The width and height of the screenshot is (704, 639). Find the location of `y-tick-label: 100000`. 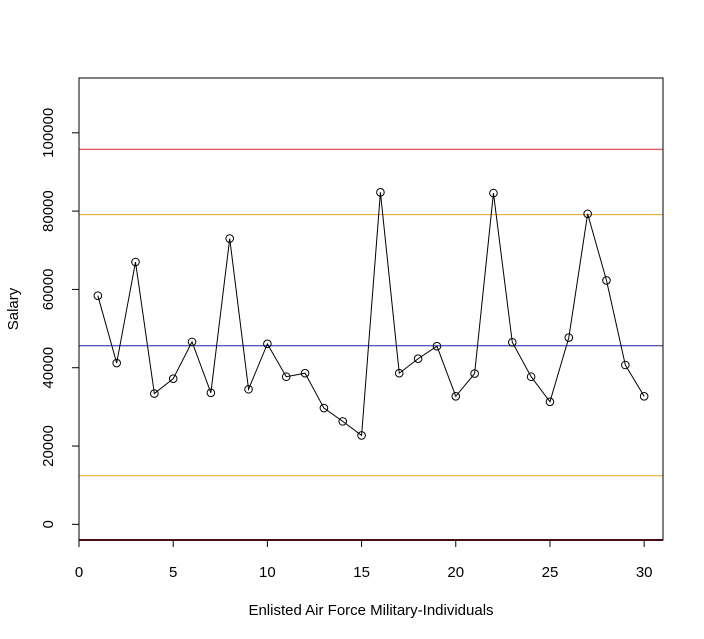

y-tick-label: 100000 is located at coordinates (48, 133).